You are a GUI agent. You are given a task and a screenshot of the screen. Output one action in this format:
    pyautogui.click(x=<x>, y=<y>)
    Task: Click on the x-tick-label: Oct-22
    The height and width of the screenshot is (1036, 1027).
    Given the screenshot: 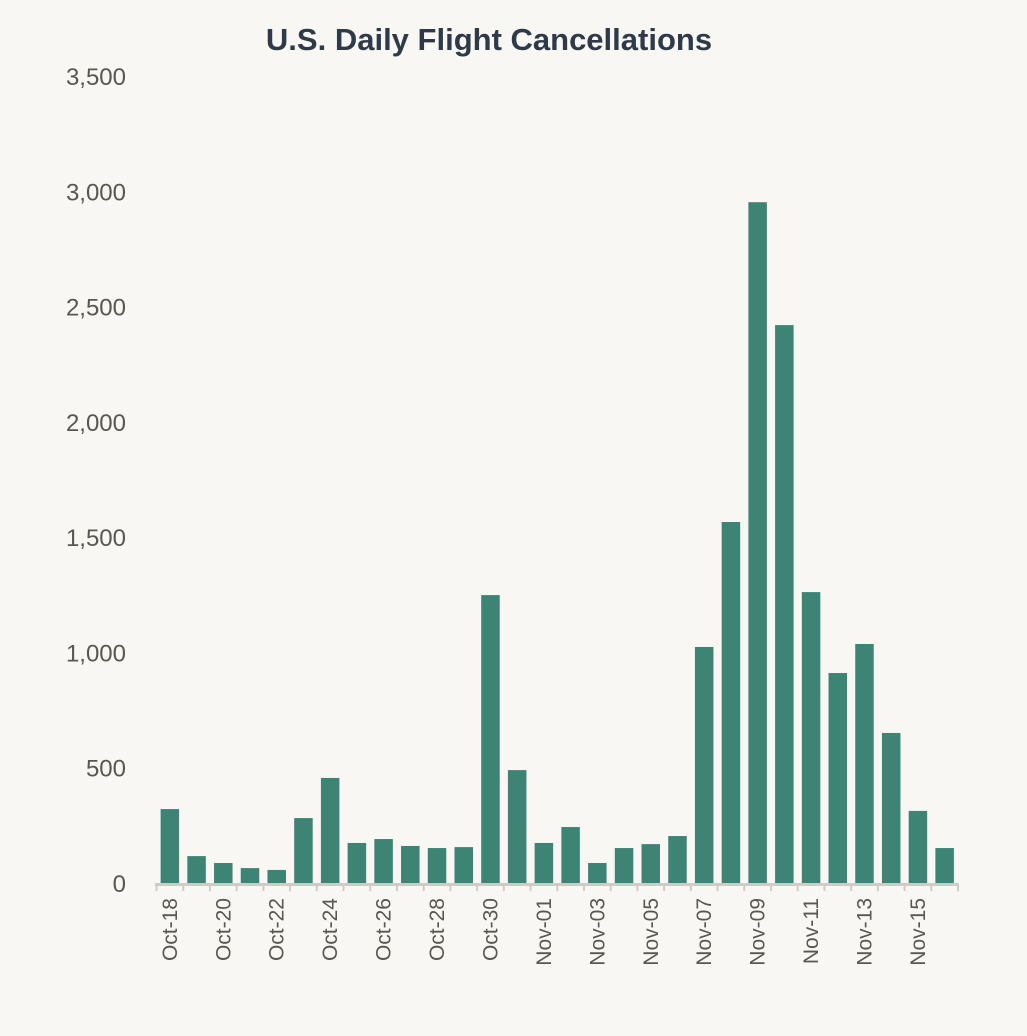 What is the action you would take?
    pyautogui.click(x=277, y=929)
    